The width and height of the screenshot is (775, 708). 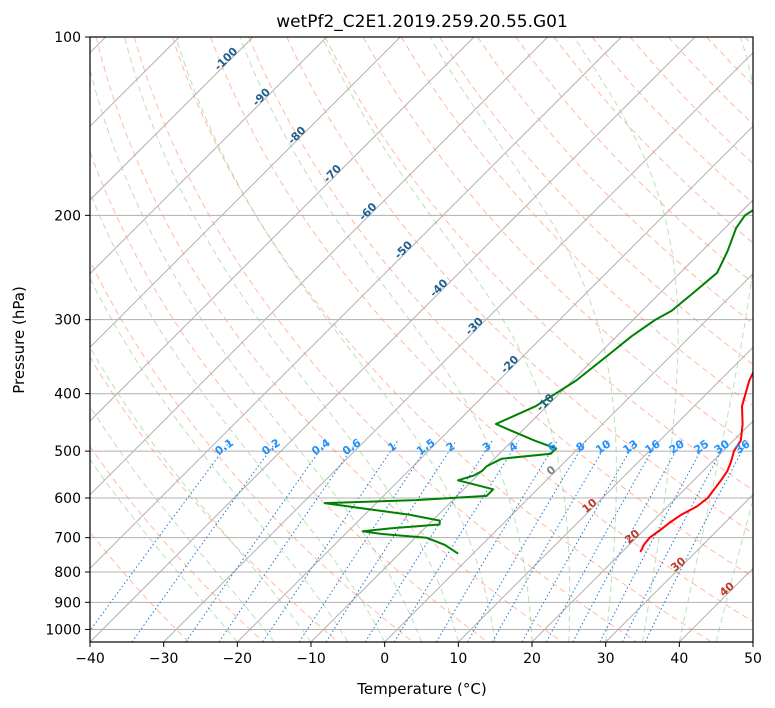 I want to click on y-tick-label: 700, so click(x=67, y=539).